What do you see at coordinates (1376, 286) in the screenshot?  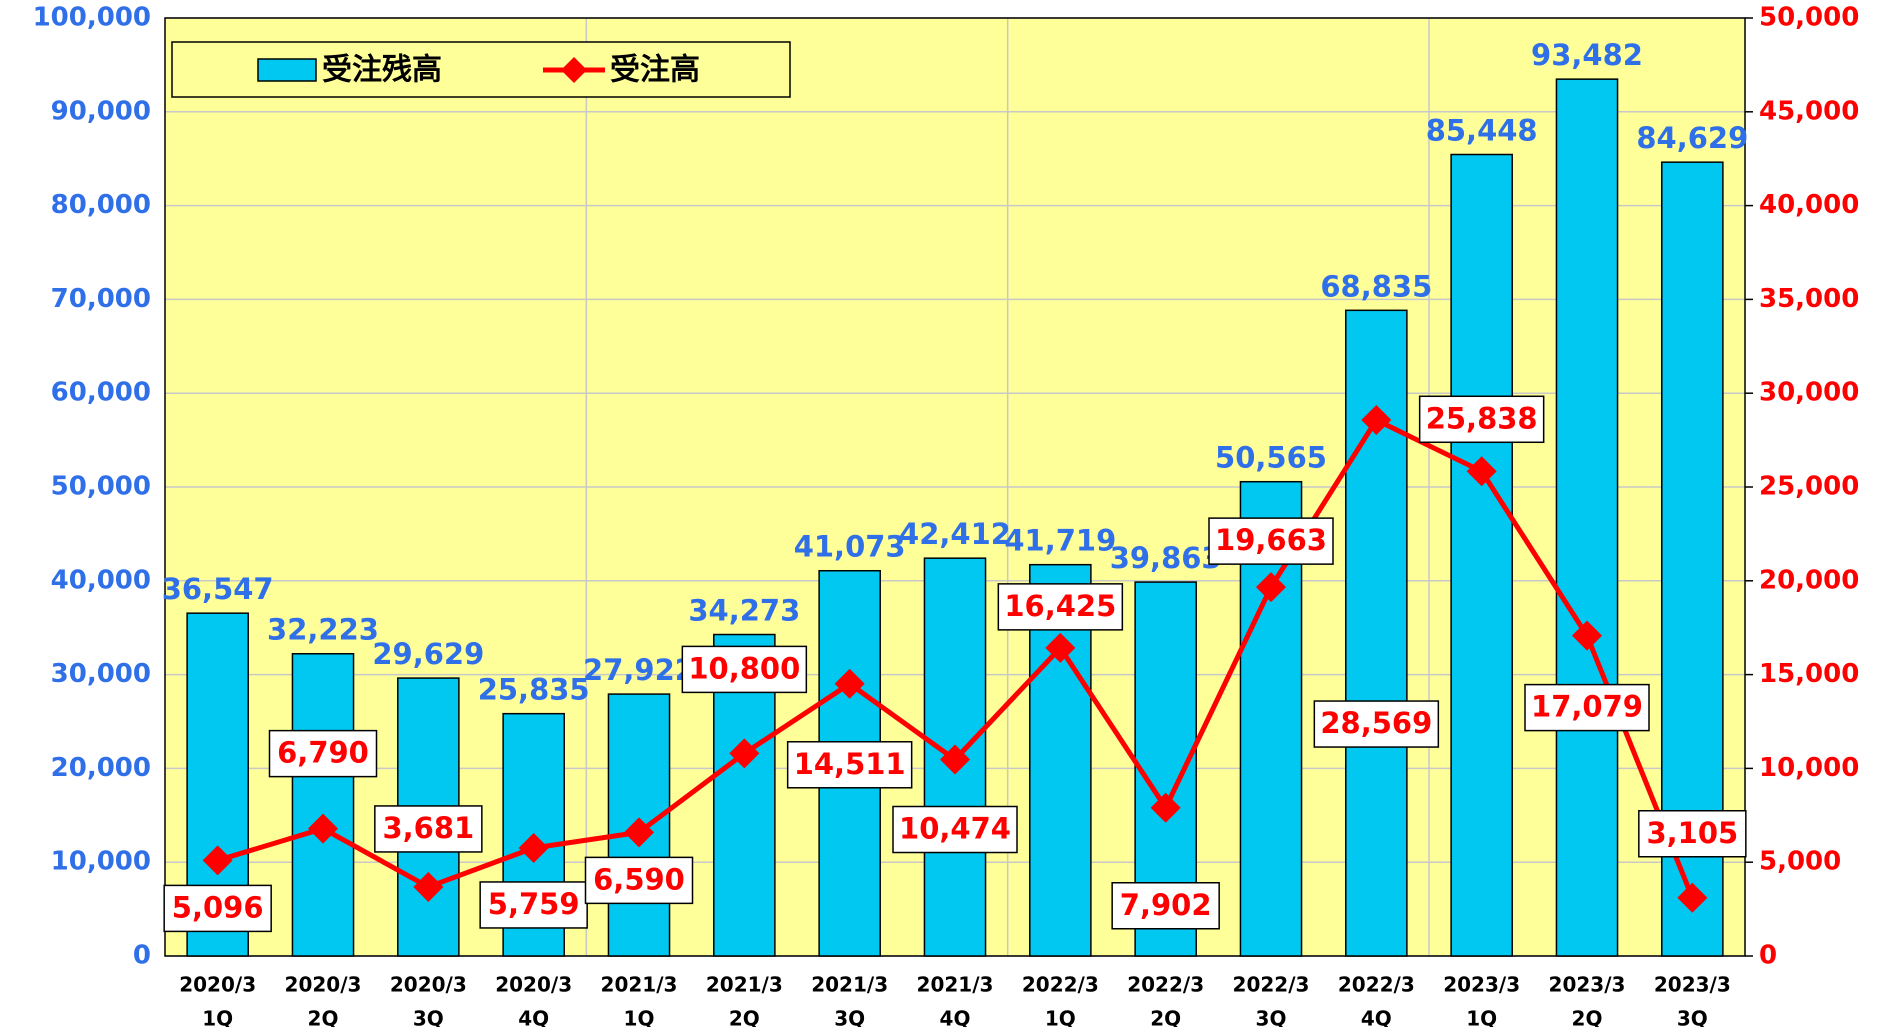 I see `bar-value-label: 68,835` at bounding box center [1376, 286].